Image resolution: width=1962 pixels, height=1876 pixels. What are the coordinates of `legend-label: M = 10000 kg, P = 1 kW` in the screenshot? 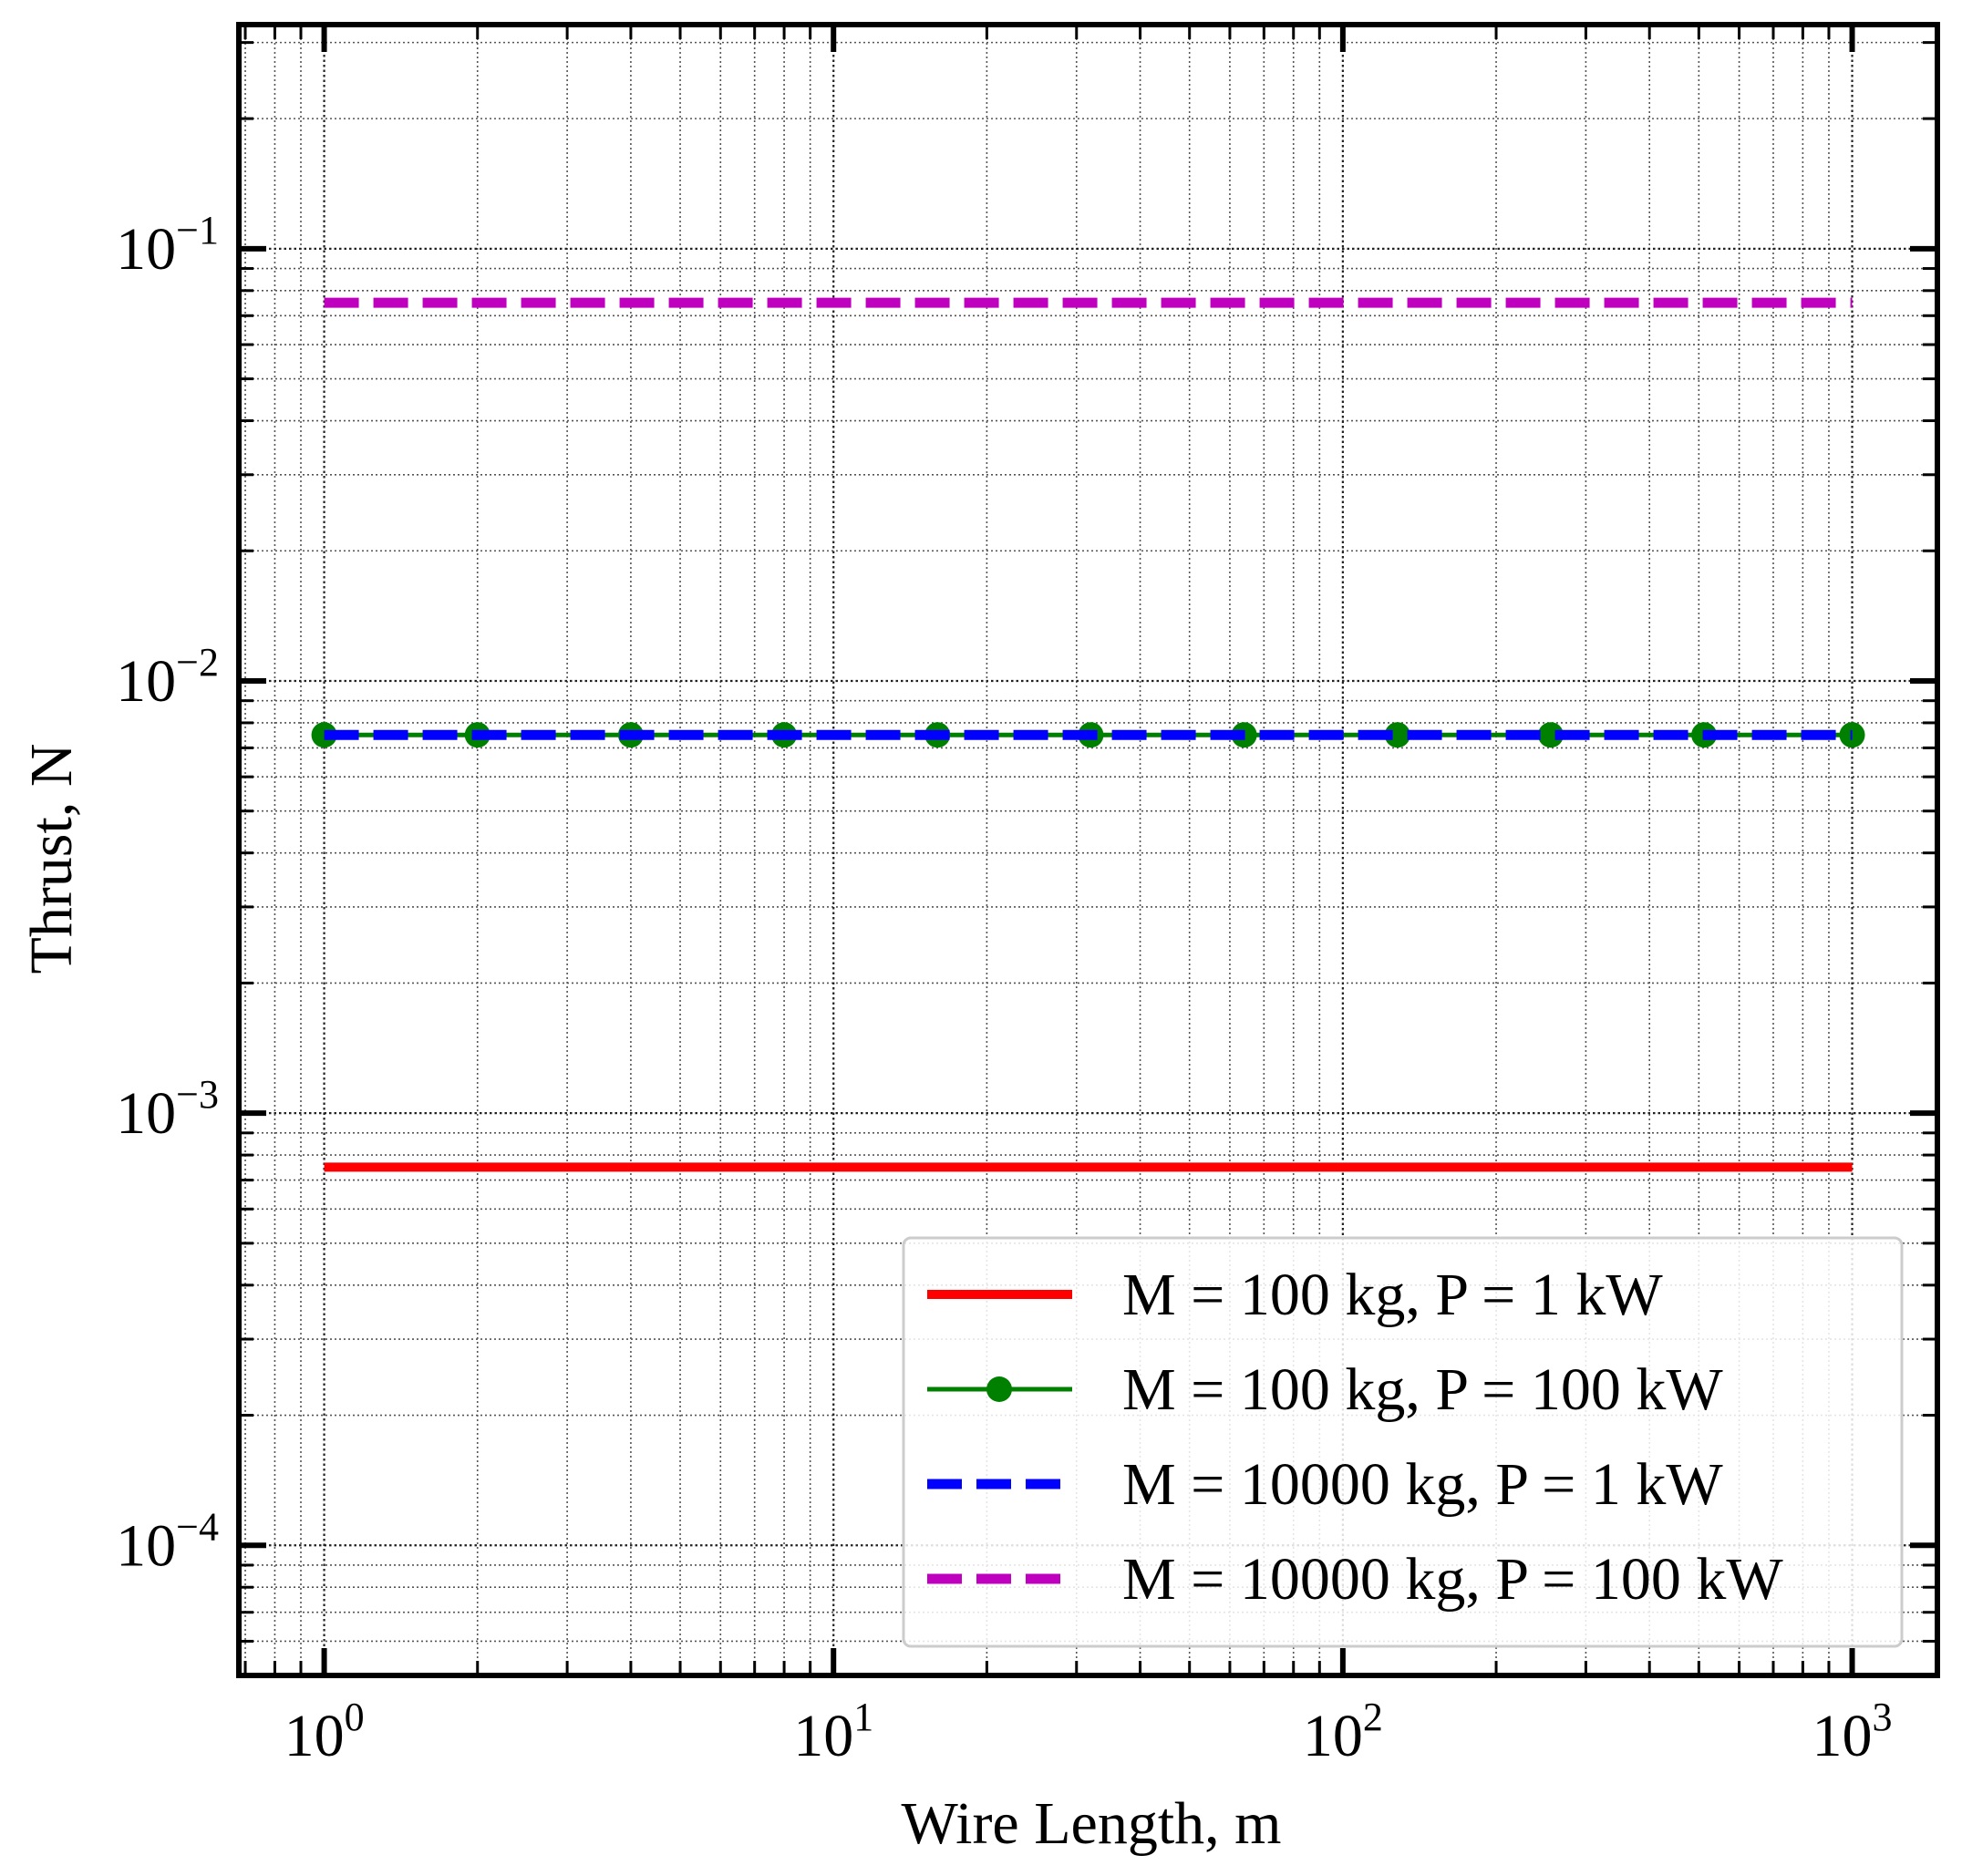 It's located at (1423, 1484).